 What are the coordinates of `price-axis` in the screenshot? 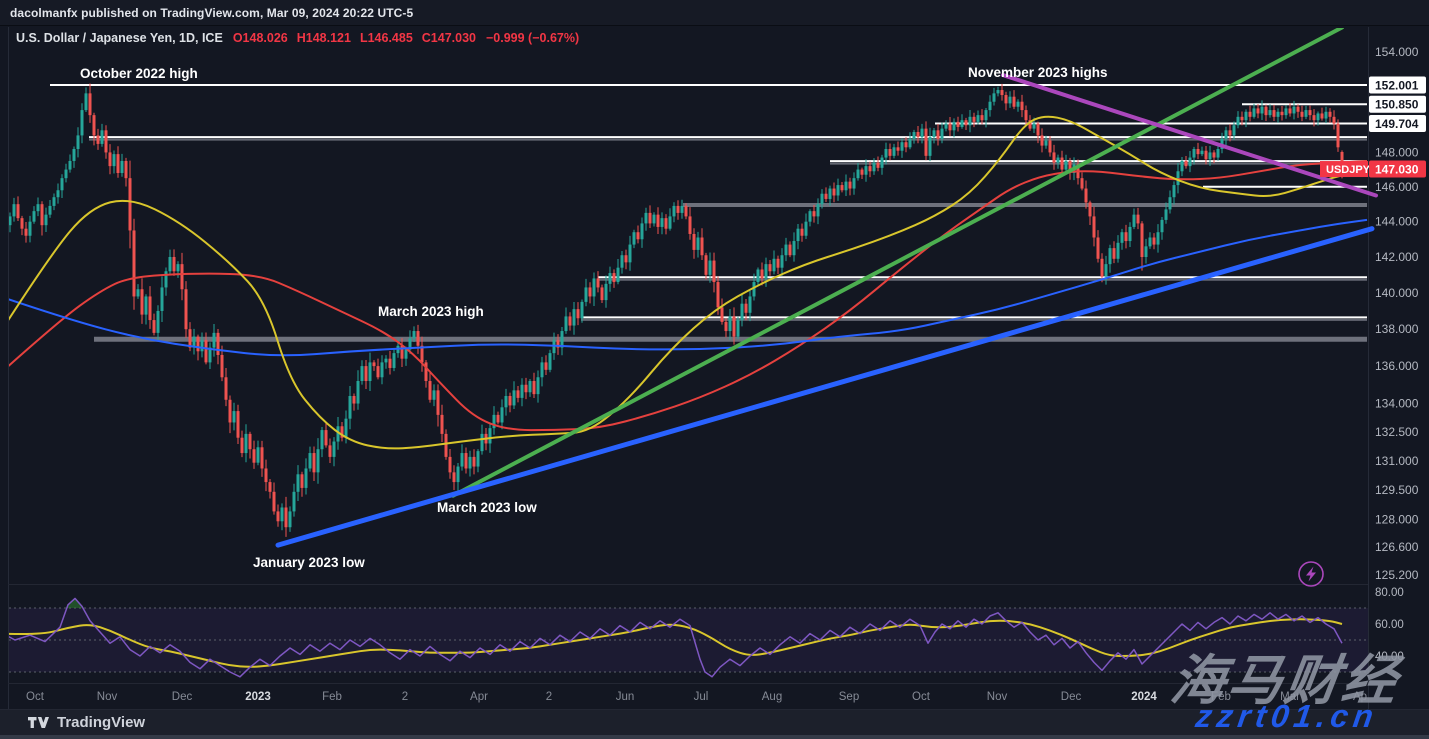 It's located at (1399, 368).